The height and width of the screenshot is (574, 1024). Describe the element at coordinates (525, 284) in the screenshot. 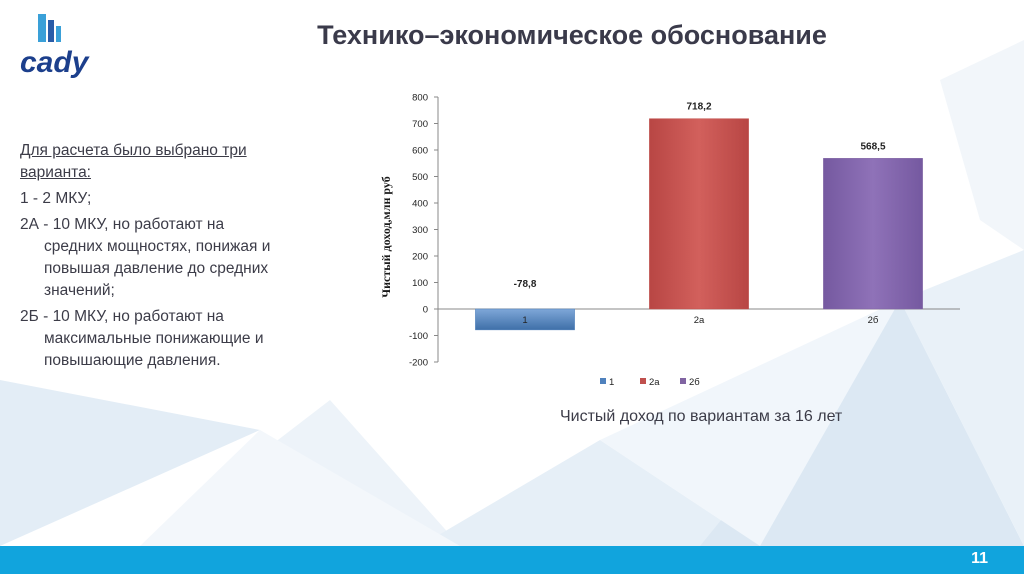

I see `data-label: -78,8` at that location.